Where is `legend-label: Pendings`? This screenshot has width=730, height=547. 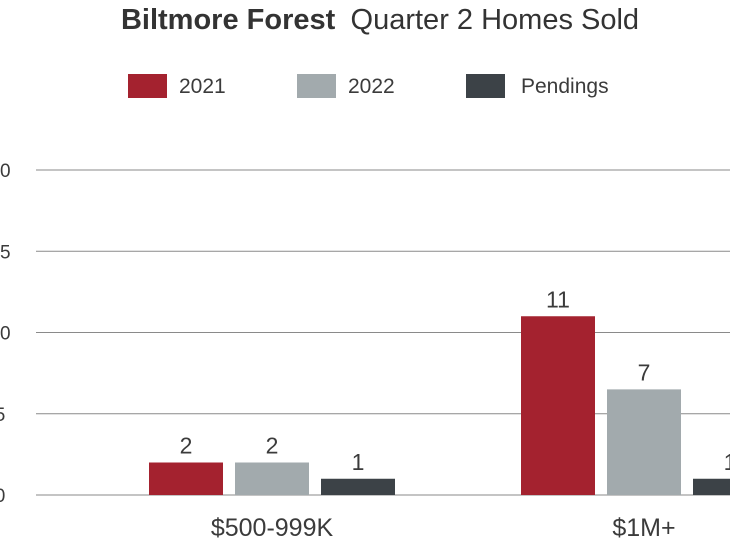
legend-label: Pendings is located at coordinates (565, 86).